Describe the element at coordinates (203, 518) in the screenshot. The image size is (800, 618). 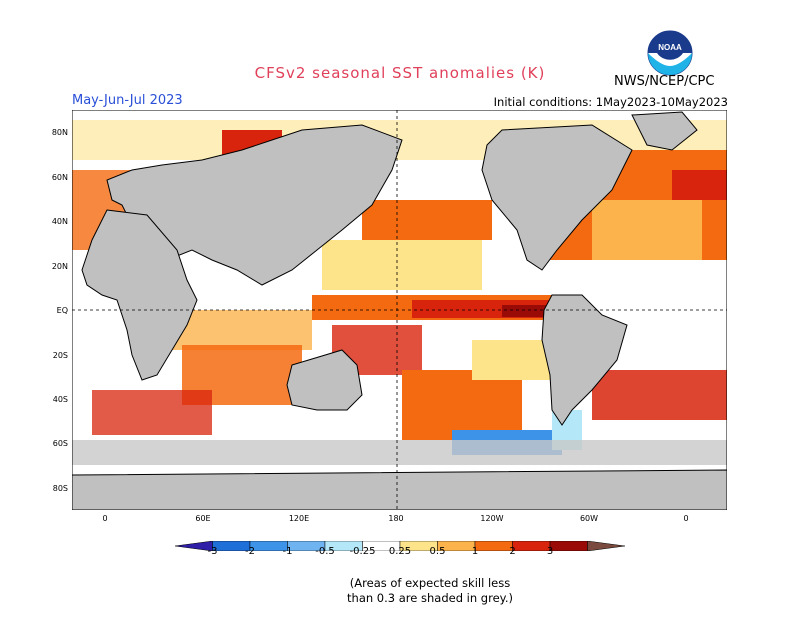
I see `lon-label: 60E` at that location.